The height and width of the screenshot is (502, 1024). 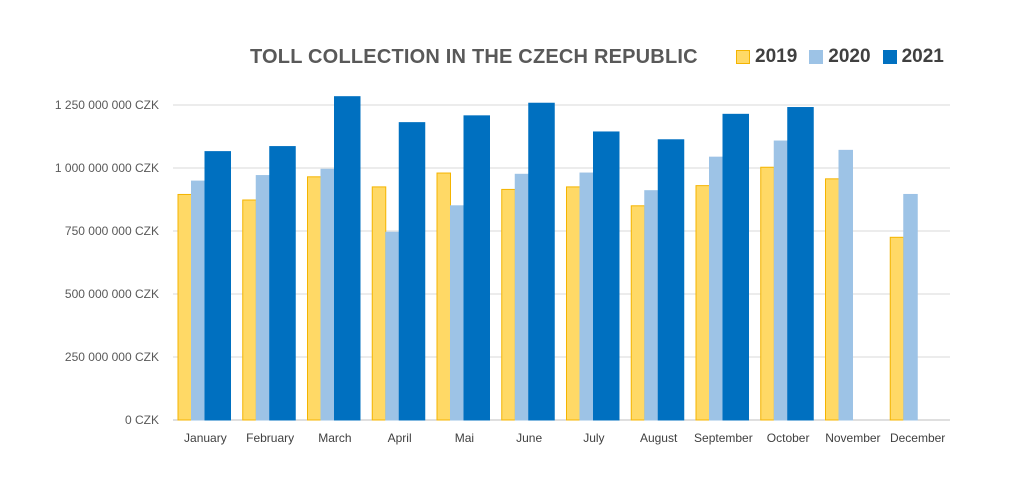 What do you see at coordinates (107, 105) in the screenshot?
I see `y-tick-label: 1 250 000 000 CZK` at bounding box center [107, 105].